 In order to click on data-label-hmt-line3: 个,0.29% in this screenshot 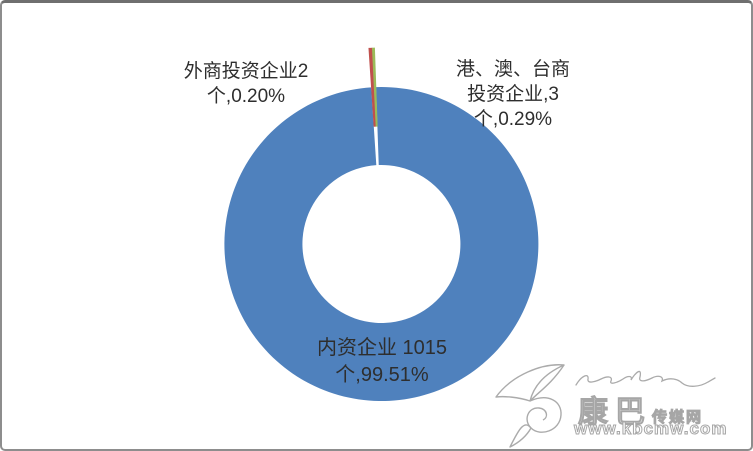, I will do `click(513, 119)`.